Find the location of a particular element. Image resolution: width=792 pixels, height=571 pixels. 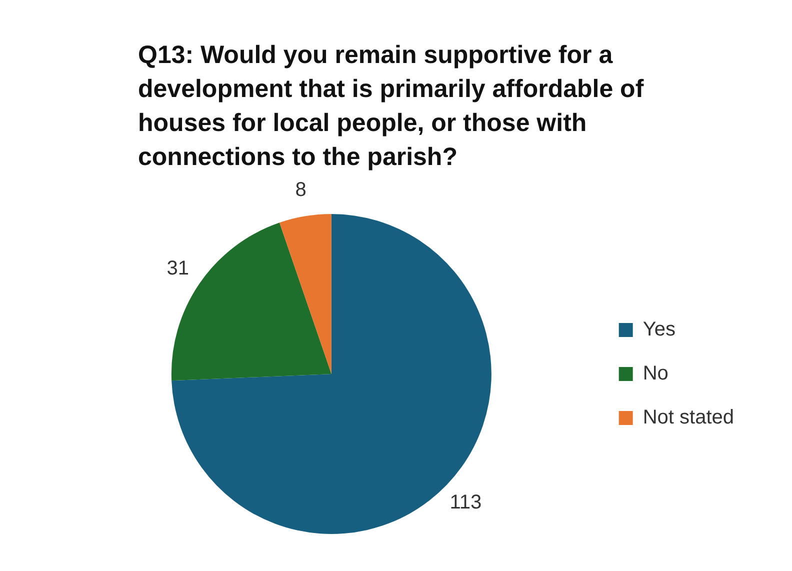

data-label: 113 is located at coordinates (466, 502).